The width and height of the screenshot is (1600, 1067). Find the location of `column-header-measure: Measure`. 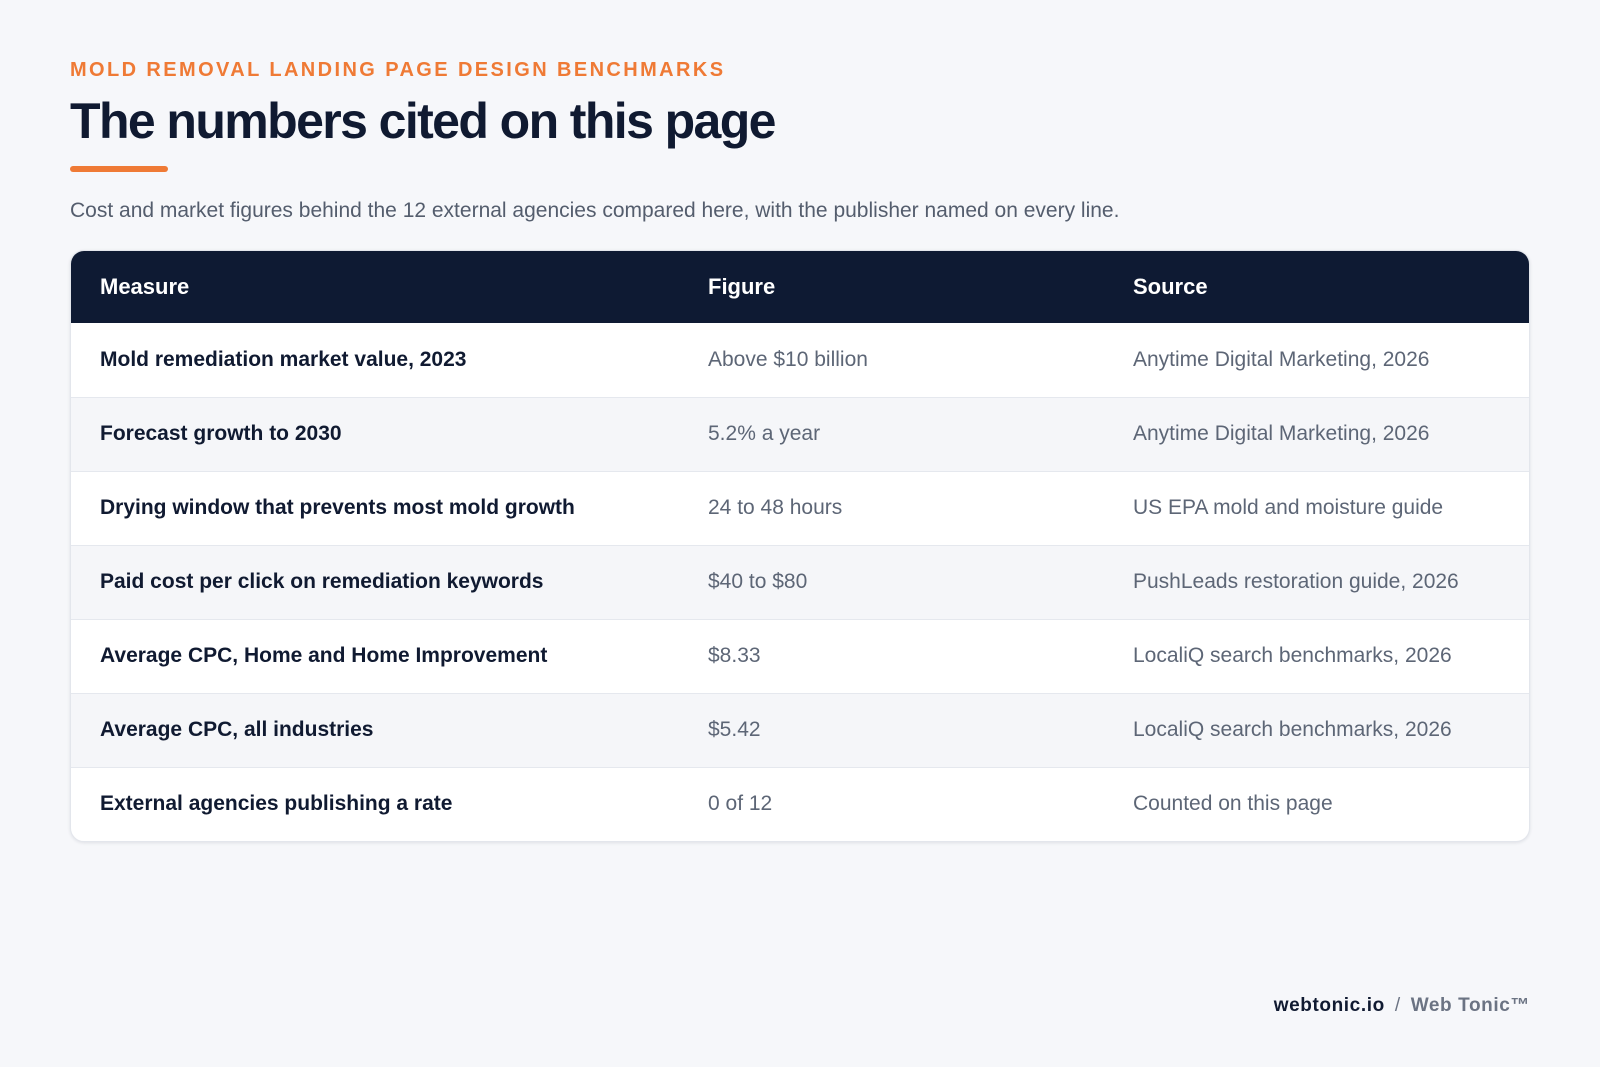

column-header-measure: Measure is located at coordinates (145, 286).